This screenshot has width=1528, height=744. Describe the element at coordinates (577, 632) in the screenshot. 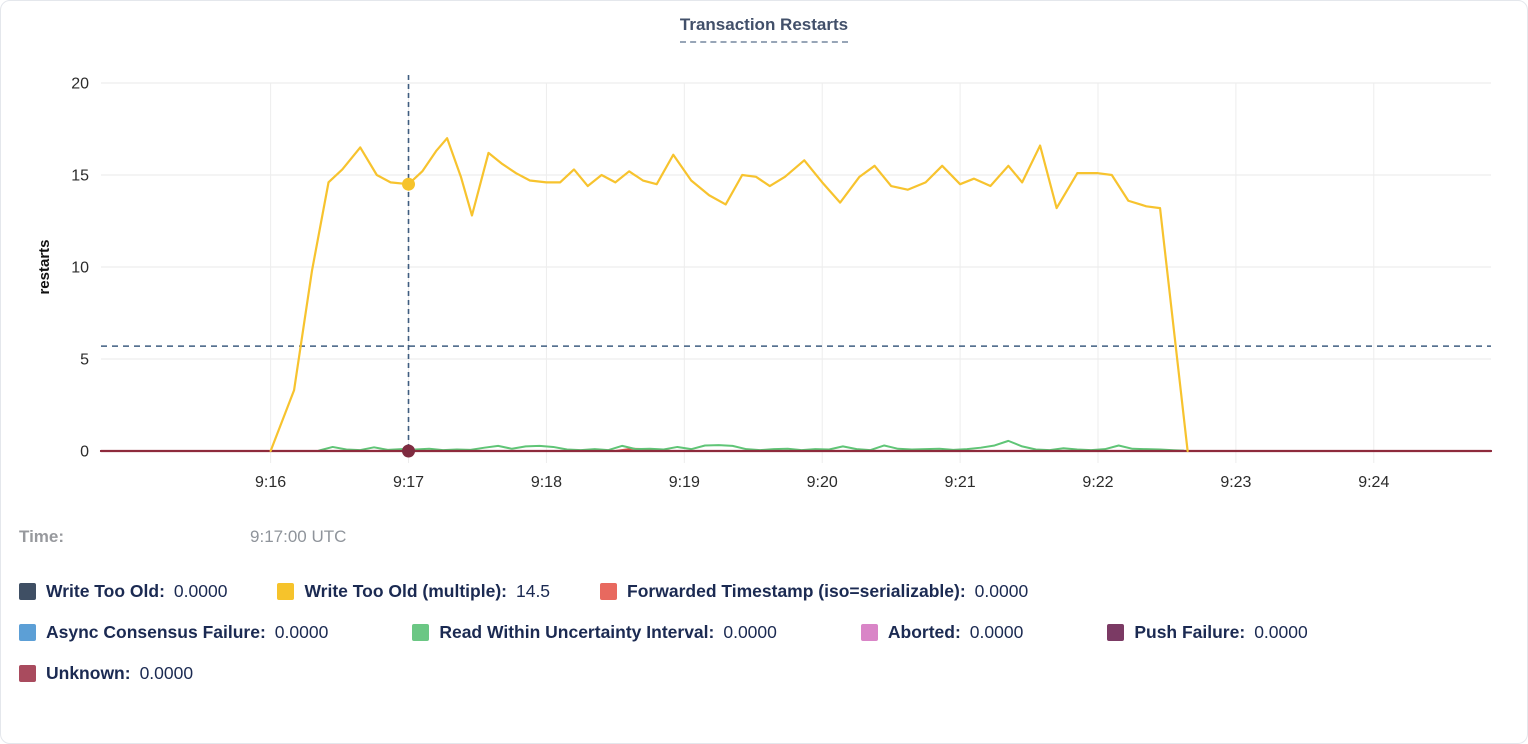

I see `legend-label: Read Within Uncertainty Interval:` at that location.